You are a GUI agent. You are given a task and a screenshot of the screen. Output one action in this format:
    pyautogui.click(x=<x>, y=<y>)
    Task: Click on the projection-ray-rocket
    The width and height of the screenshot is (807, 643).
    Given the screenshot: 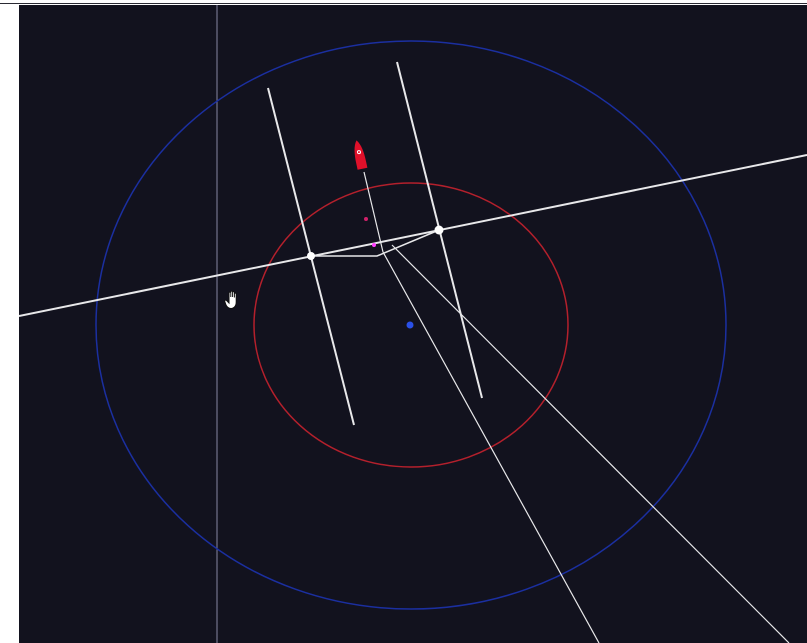 What is the action you would take?
    pyautogui.click(x=373, y=212)
    